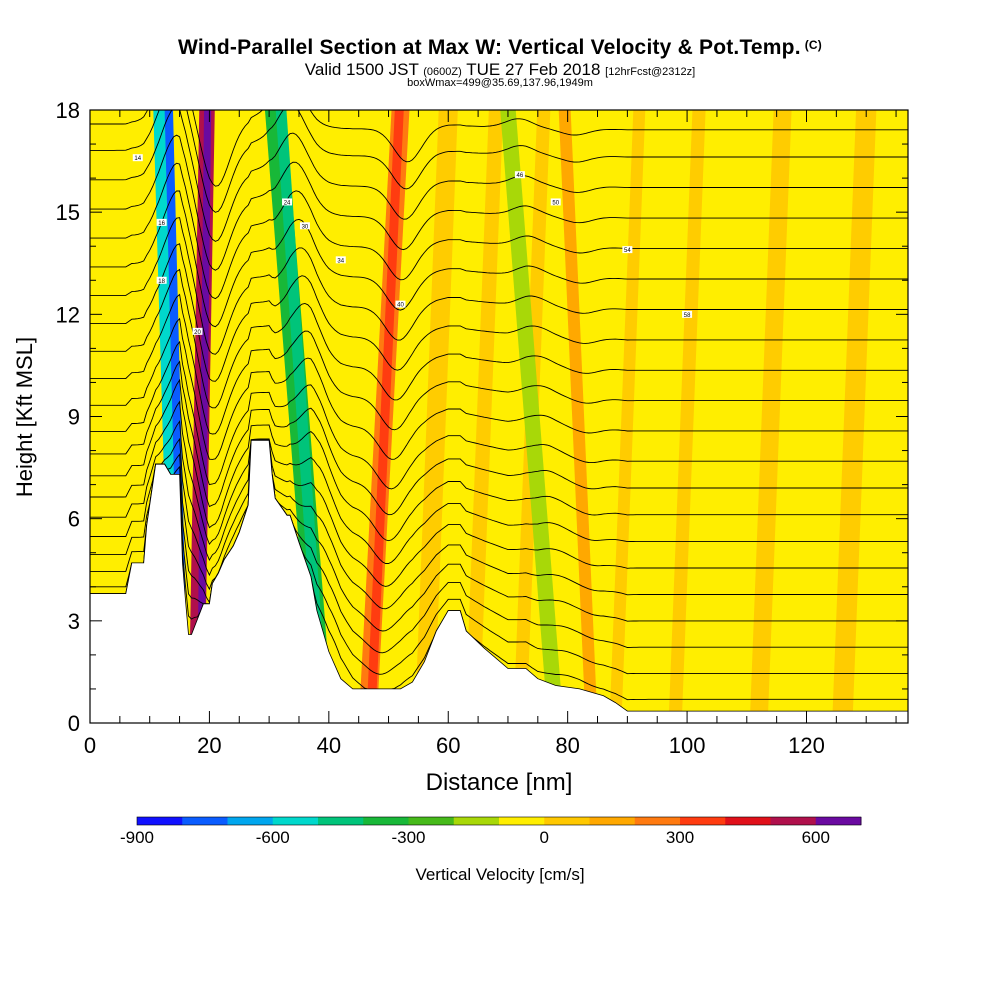 Image resolution: width=1000 pixels, height=1000 pixels. I want to click on colorbar-frame, so click(499, 821).